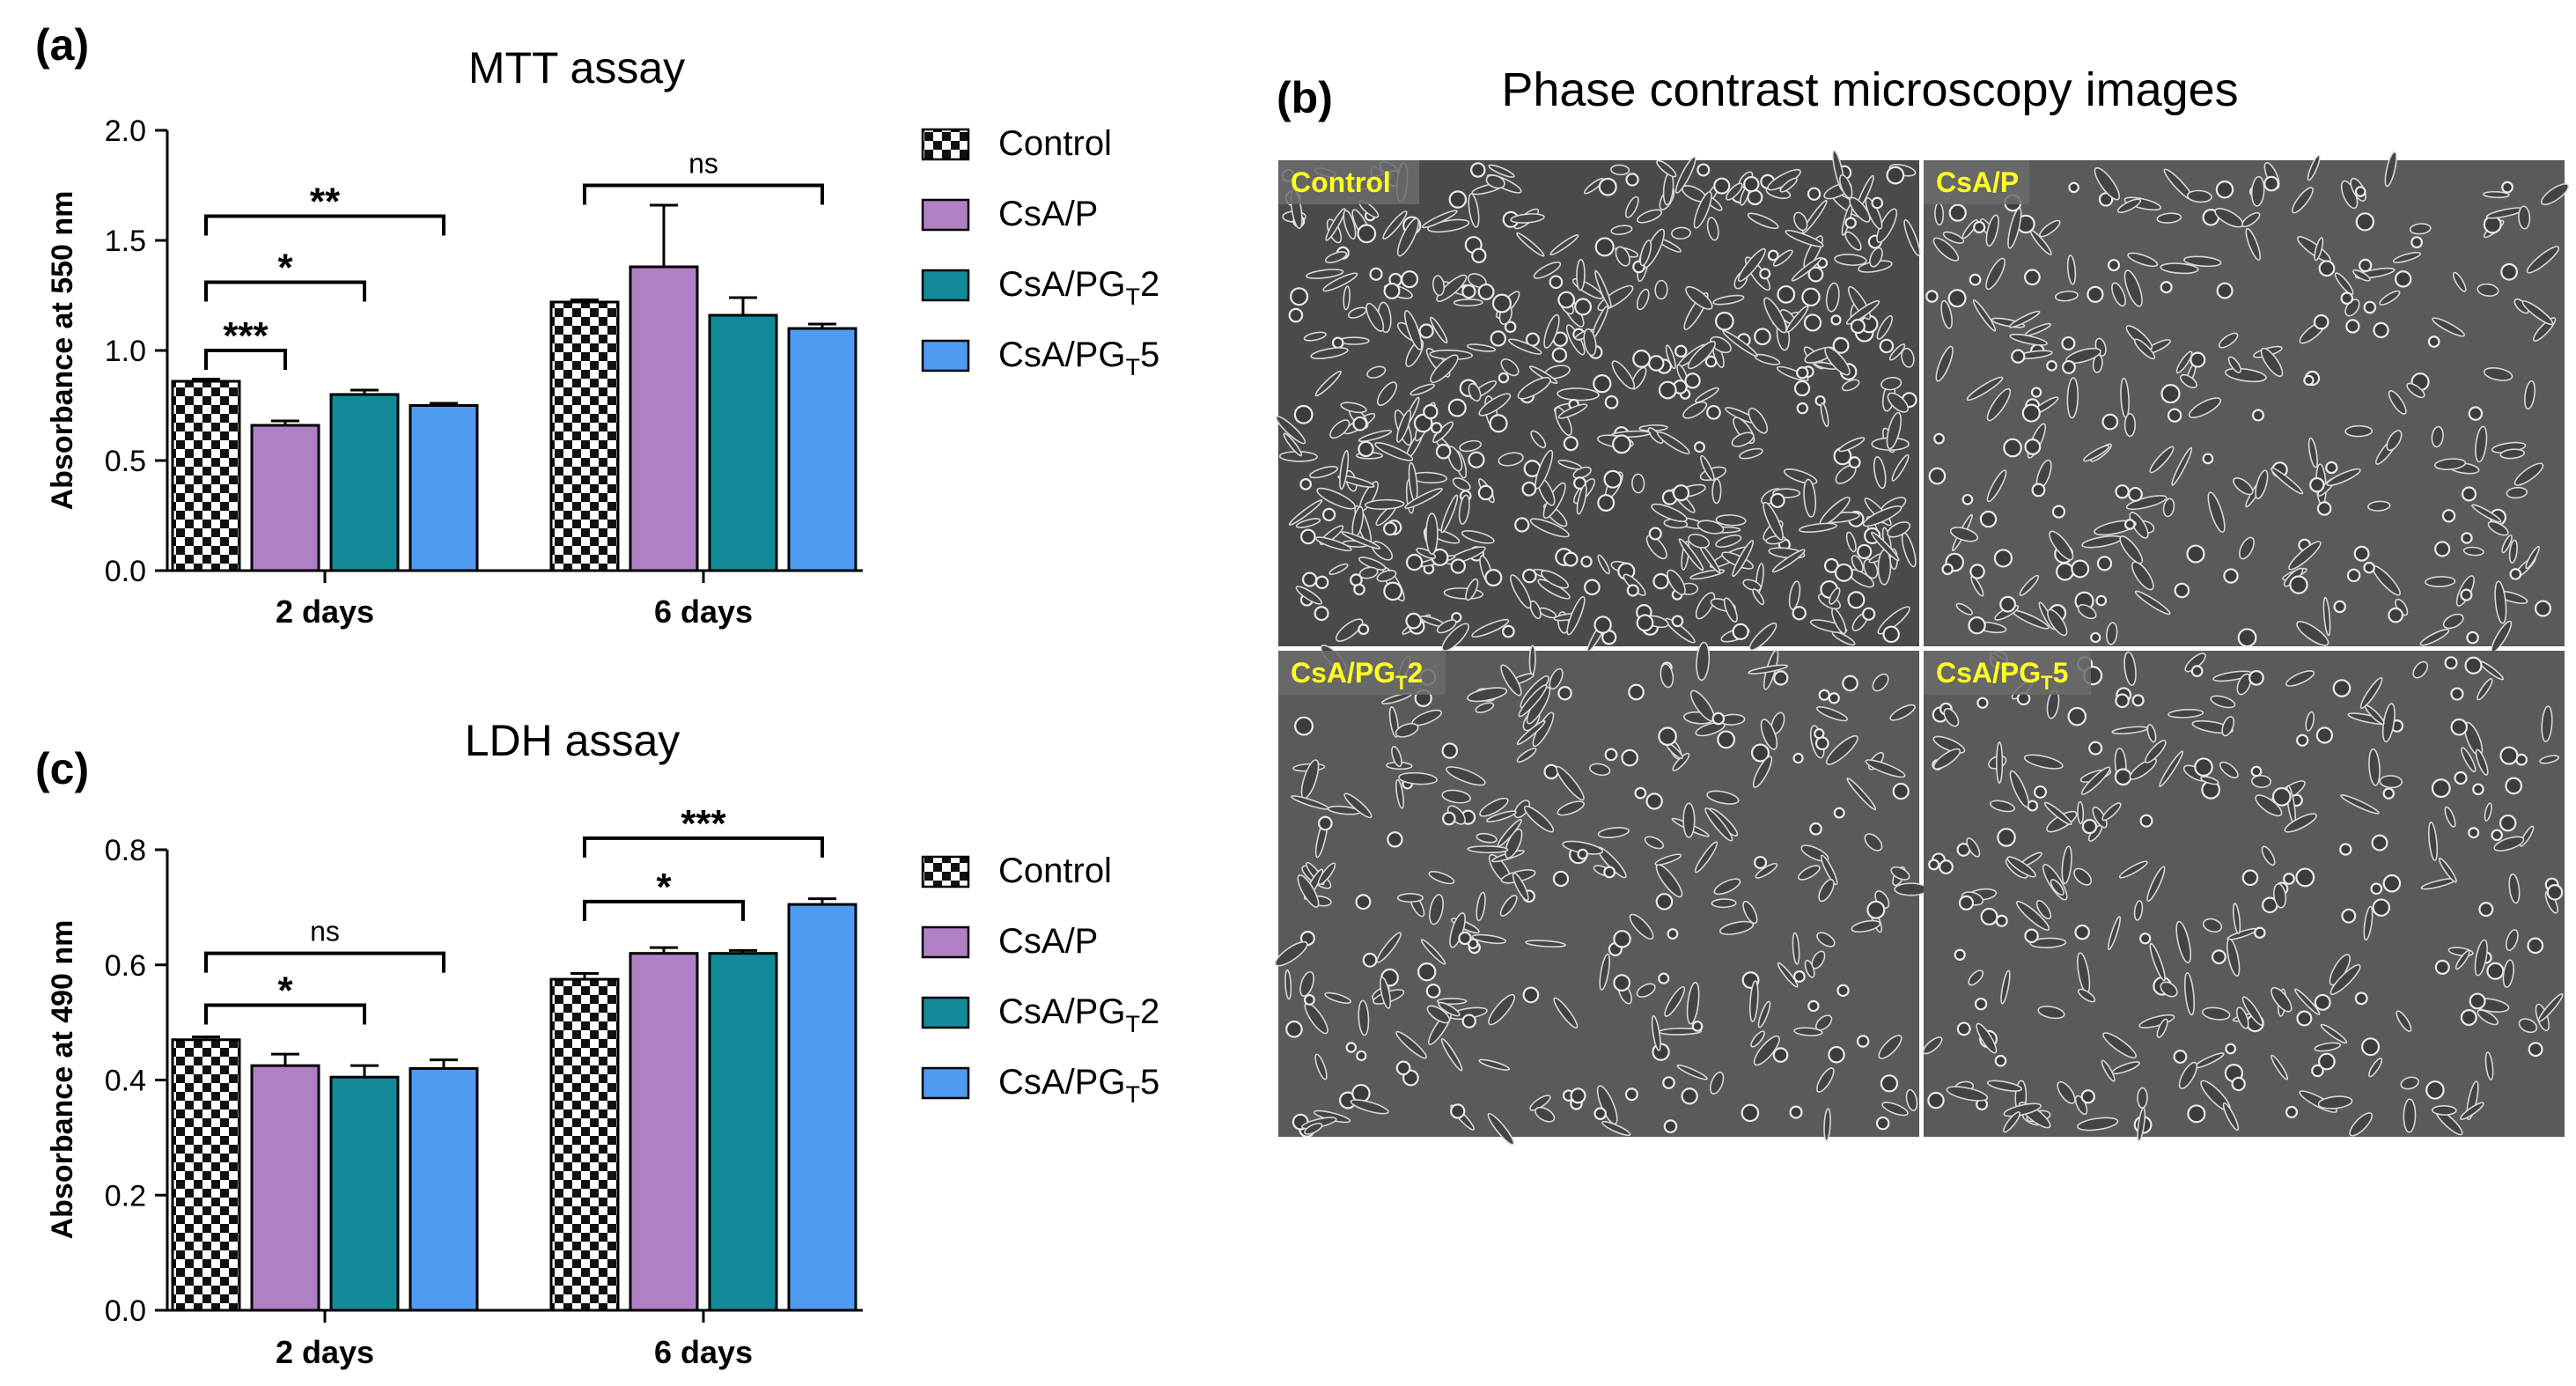  Describe the element at coordinates (664, 418) in the screenshot. I see `bar-csa-p-day6` at that location.